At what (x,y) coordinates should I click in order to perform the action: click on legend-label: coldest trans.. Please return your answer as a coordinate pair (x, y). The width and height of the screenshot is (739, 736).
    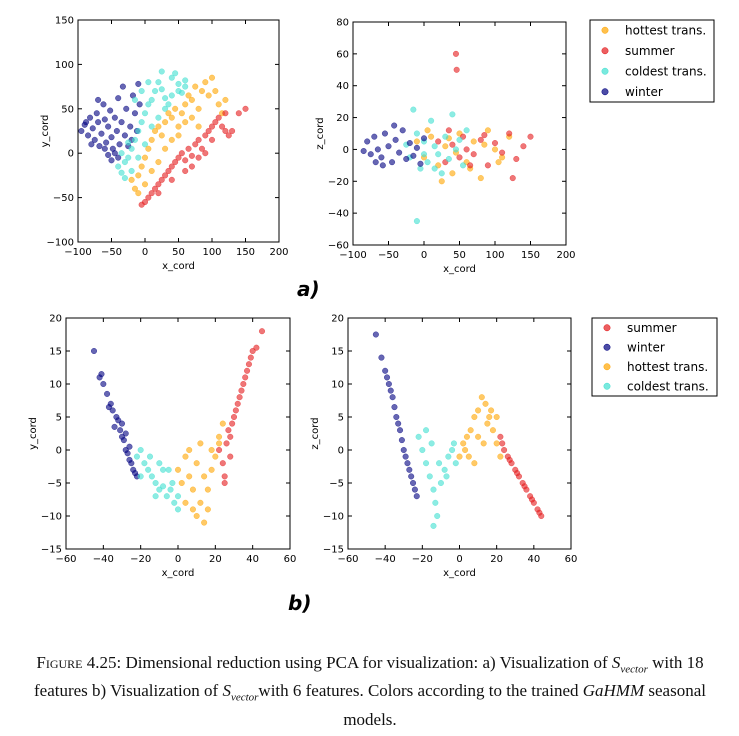
    Looking at the image, I should click on (666, 71).